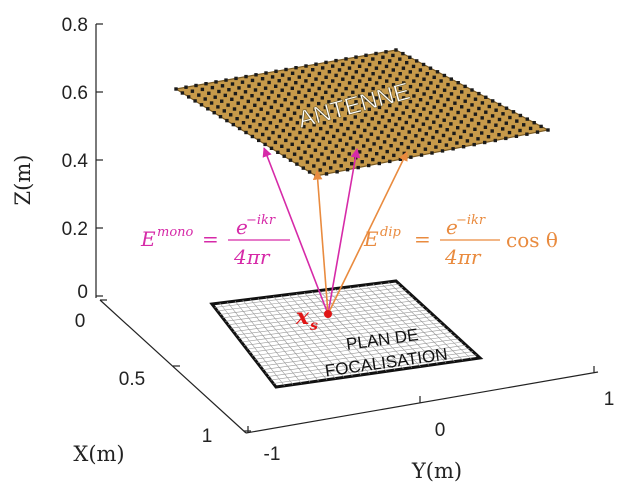 This screenshot has width=619, height=490. What do you see at coordinates (532, 240) in the screenshot?
I see `dip-cos-term: cos θ` at bounding box center [532, 240].